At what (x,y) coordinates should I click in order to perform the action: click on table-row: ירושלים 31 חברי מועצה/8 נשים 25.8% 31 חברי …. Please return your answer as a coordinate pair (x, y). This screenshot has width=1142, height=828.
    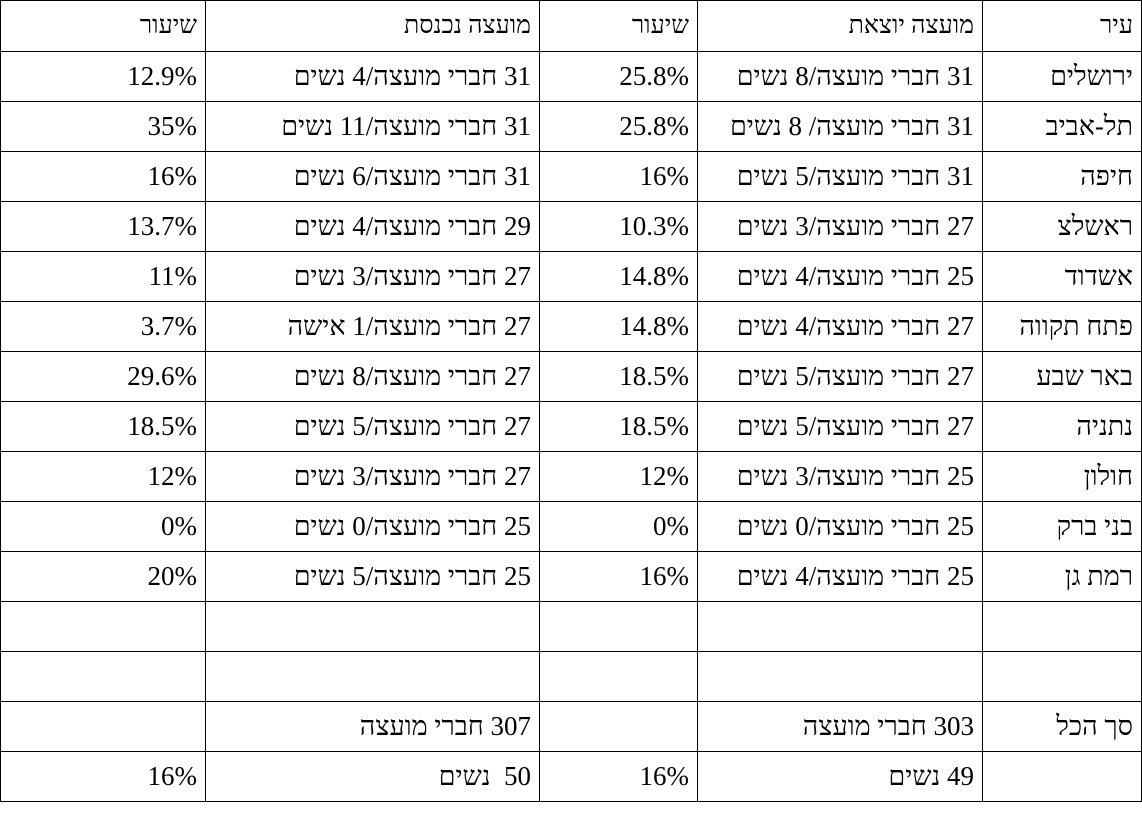
    Looking at the image, I should click on (571, 76).